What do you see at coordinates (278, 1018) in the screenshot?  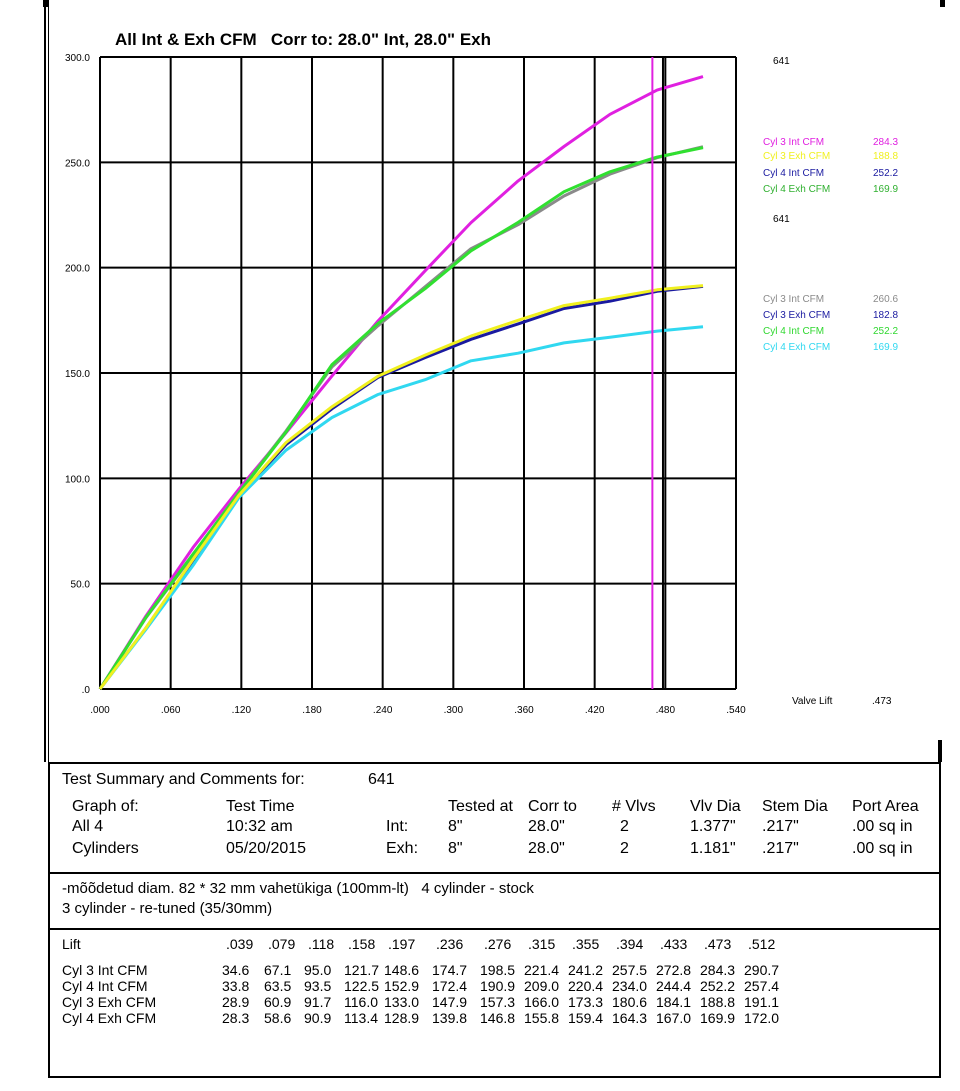 I see `table-cell: 58.6` at bounding box center [278, 1018].